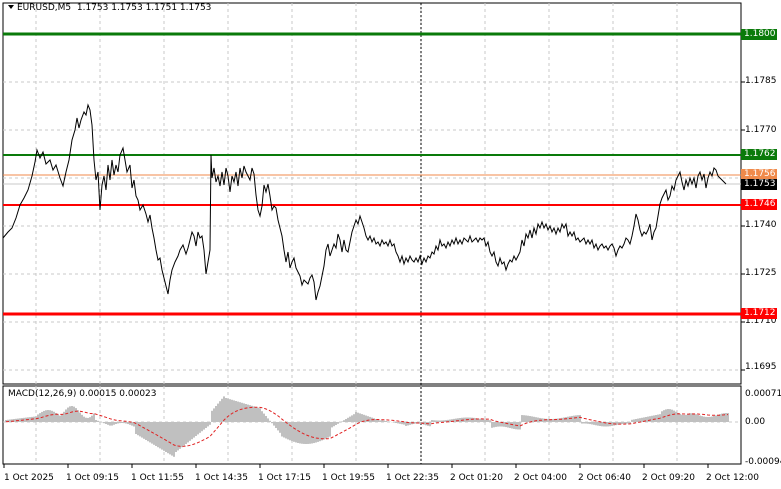 This screenshot has width=781, height=489. Describe the element at coordinates (761, 81) in the screenshot. I see `price-axis-label: 1.1785` at that location.